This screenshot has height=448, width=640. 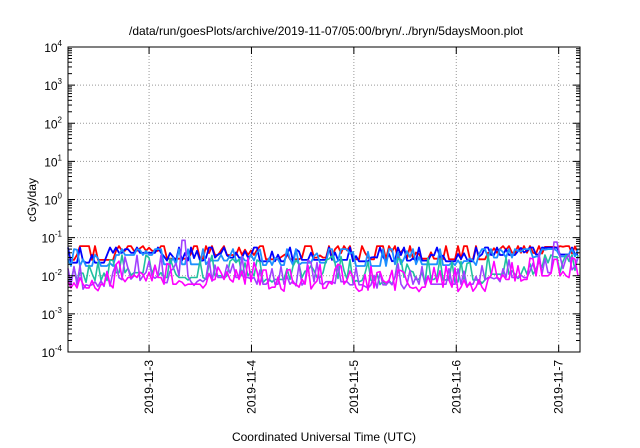 I want to click on x-tick-label: 2019-11-3, so click(x=149, y=387).